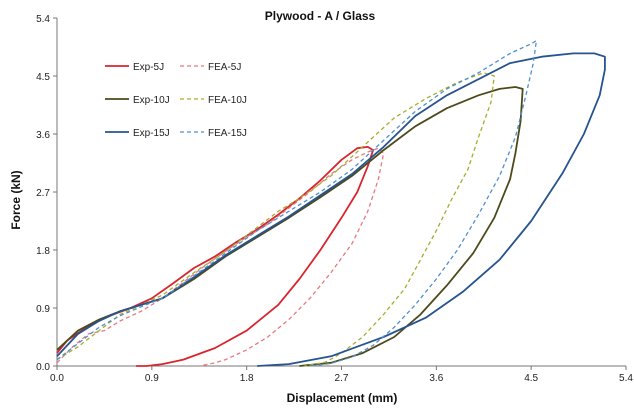  Describe the element at coordinates (531, 378) in the screenshot. I see `x-tick-label: 4.5` at that location.